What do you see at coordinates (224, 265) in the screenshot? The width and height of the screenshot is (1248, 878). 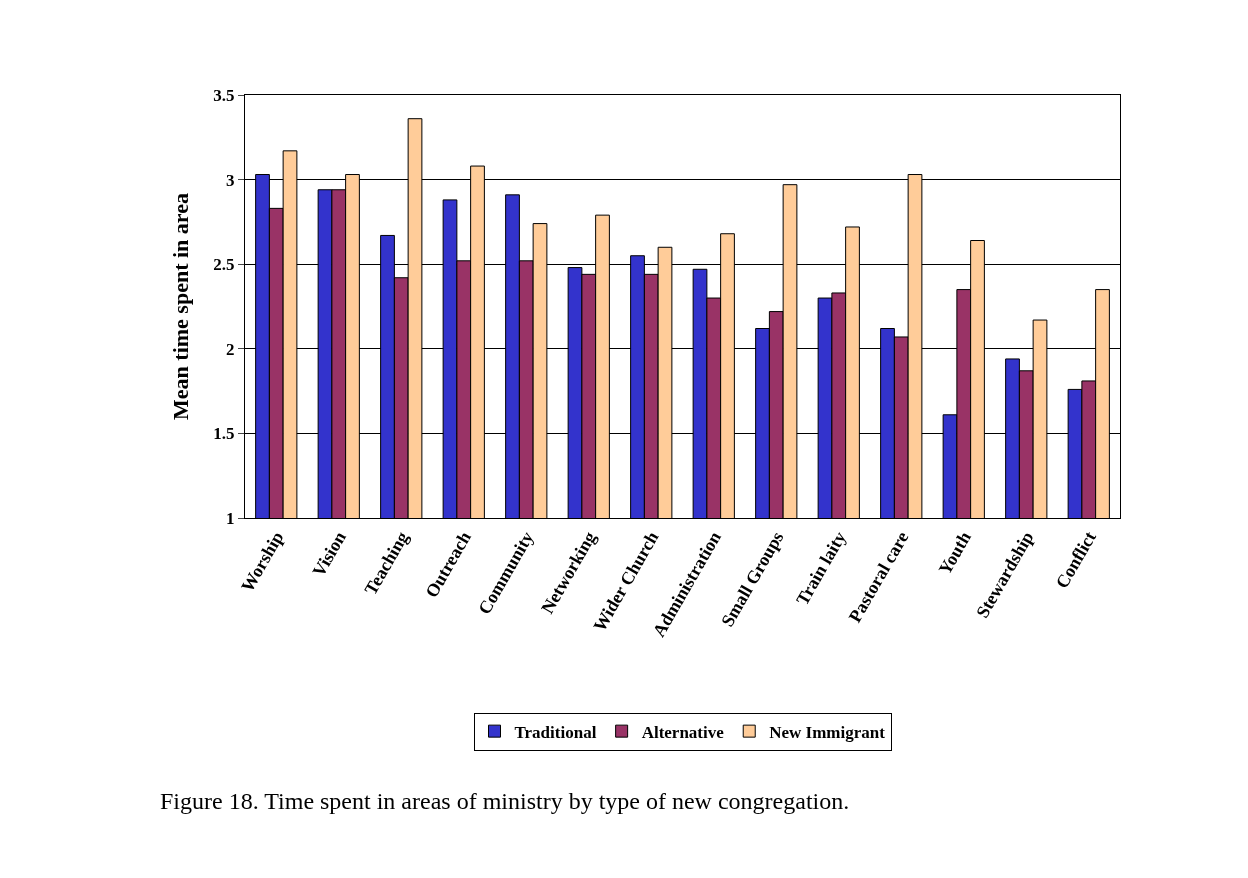 I see `y-tick-label: 2.5` at bounding box center [224, 265].